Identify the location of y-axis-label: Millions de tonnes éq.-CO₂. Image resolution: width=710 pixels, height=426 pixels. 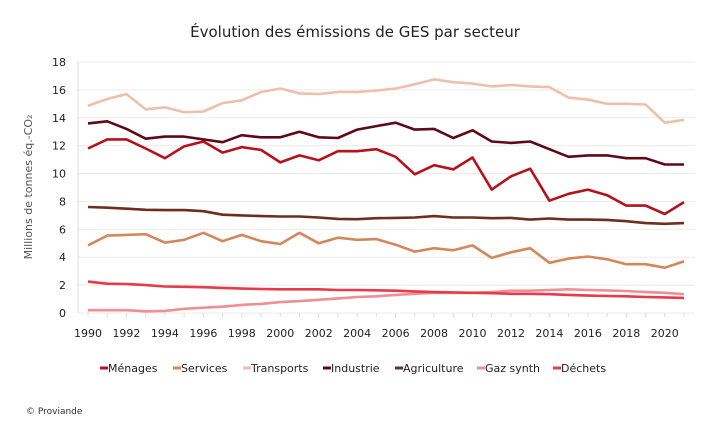
(28, 187).